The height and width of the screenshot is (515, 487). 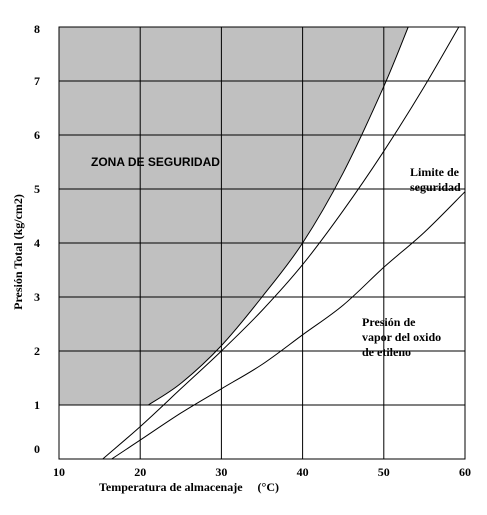 I want to click on label-vapor-line-2: vapor del oxido, so click(x=401, y=337).